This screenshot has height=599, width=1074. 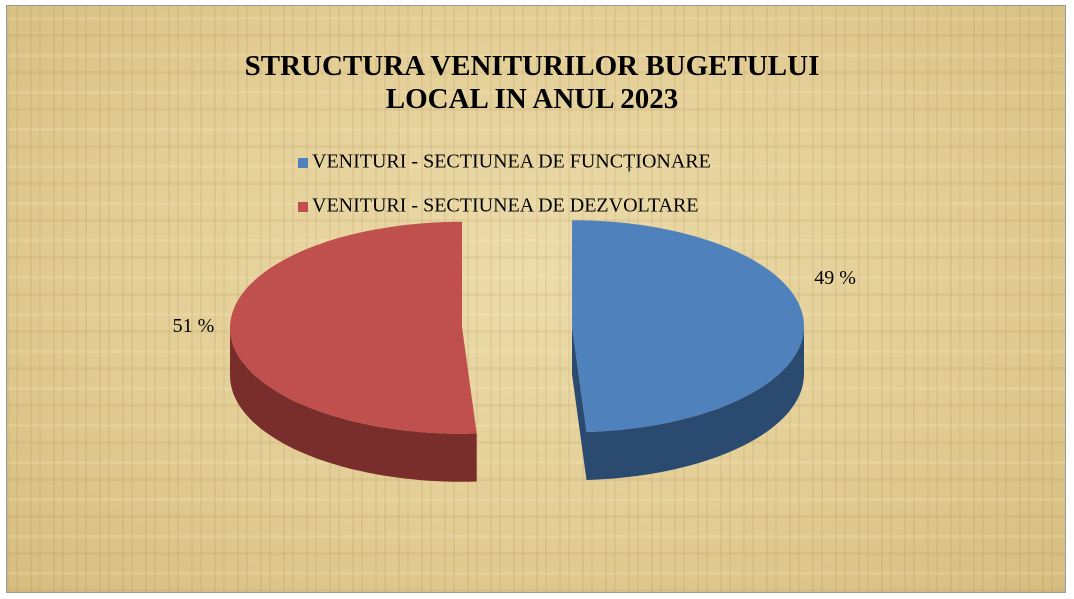 I want to click on data-label: 49 %, so click(x=835, y=278).